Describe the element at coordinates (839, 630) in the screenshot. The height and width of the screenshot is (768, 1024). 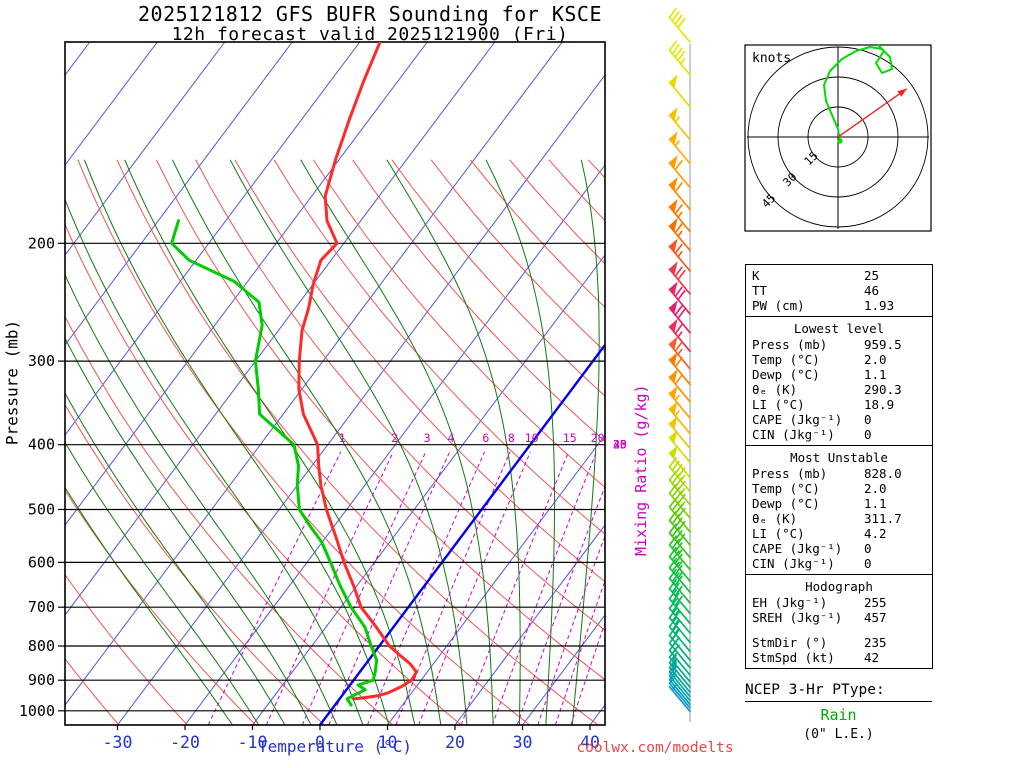
I see `hodograph-stats-gap` at that location.